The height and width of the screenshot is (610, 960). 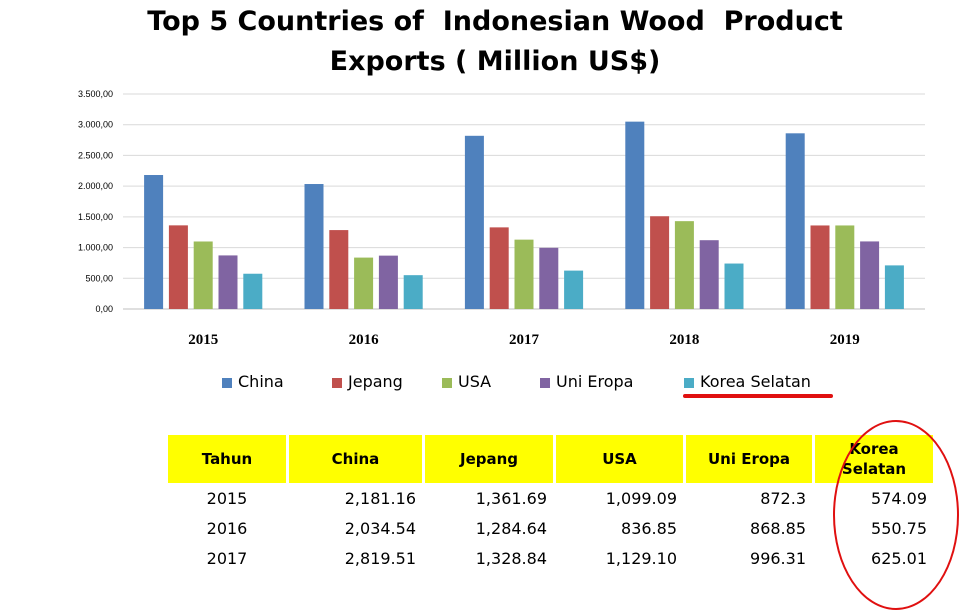 I want to click on table-row: 2015 2,181.16 1,361.69 1,099.09 872.3 574.09, so click(x=550, y=498).